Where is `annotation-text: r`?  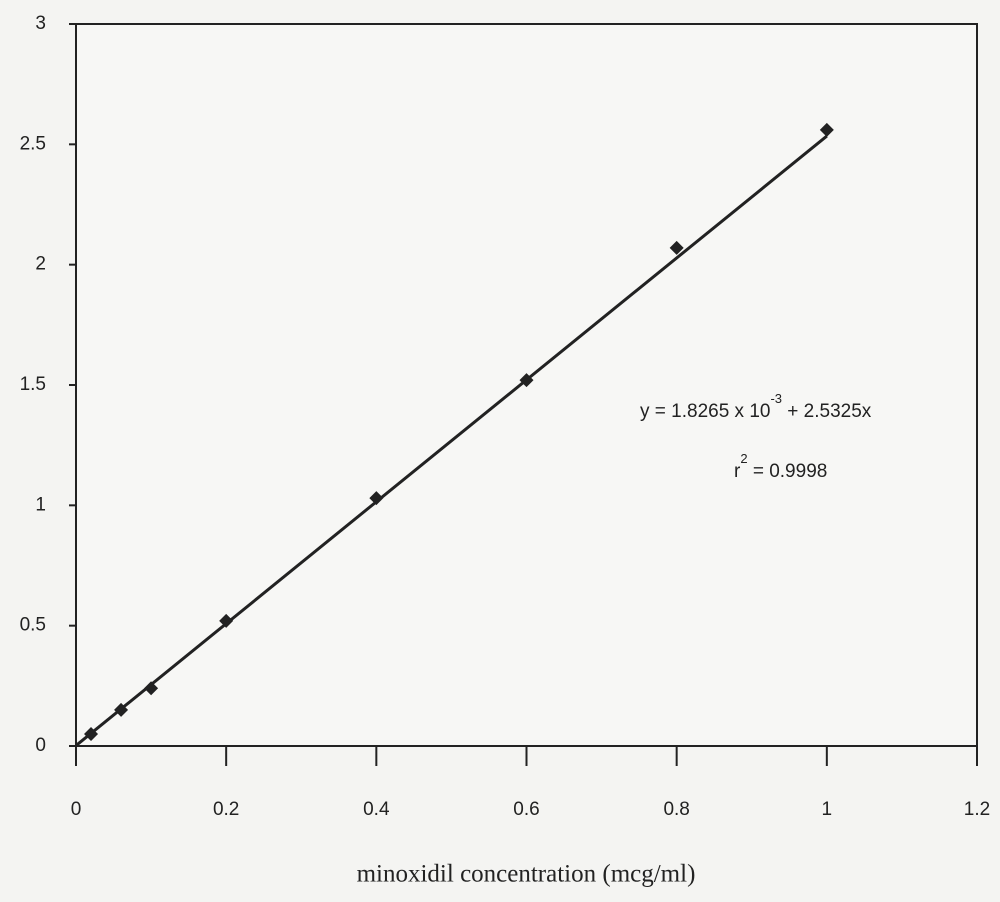 annotation-text: r is located at coordinates (737, 471).